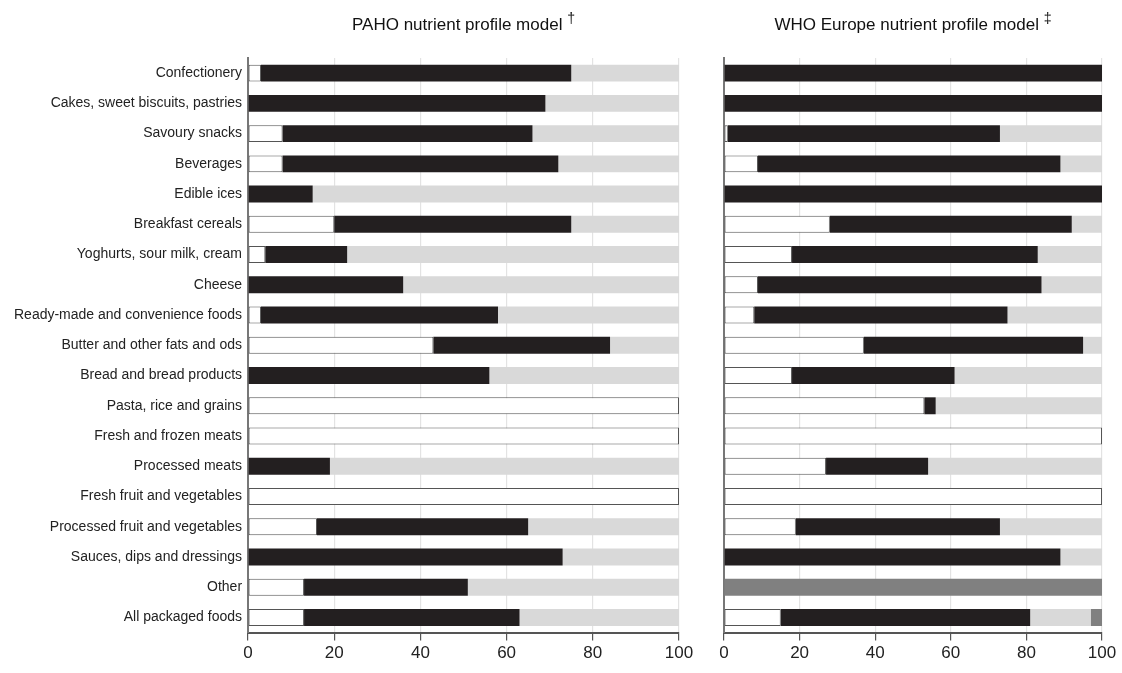 This screenshot has width=1122, height=673. What do you see at coordinates (193, 132) in the screenshot?
I see `y-tick-label: Savoury snacks` at bounding box center [193, 132].